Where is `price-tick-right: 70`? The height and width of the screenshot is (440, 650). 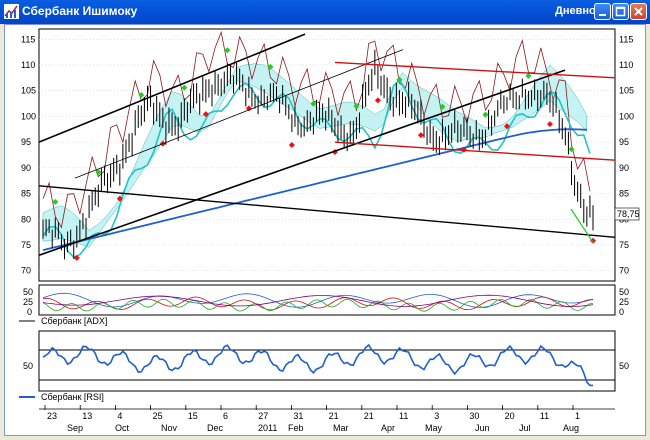 price-tick-right: 70 is located at coordinates (624, 271).